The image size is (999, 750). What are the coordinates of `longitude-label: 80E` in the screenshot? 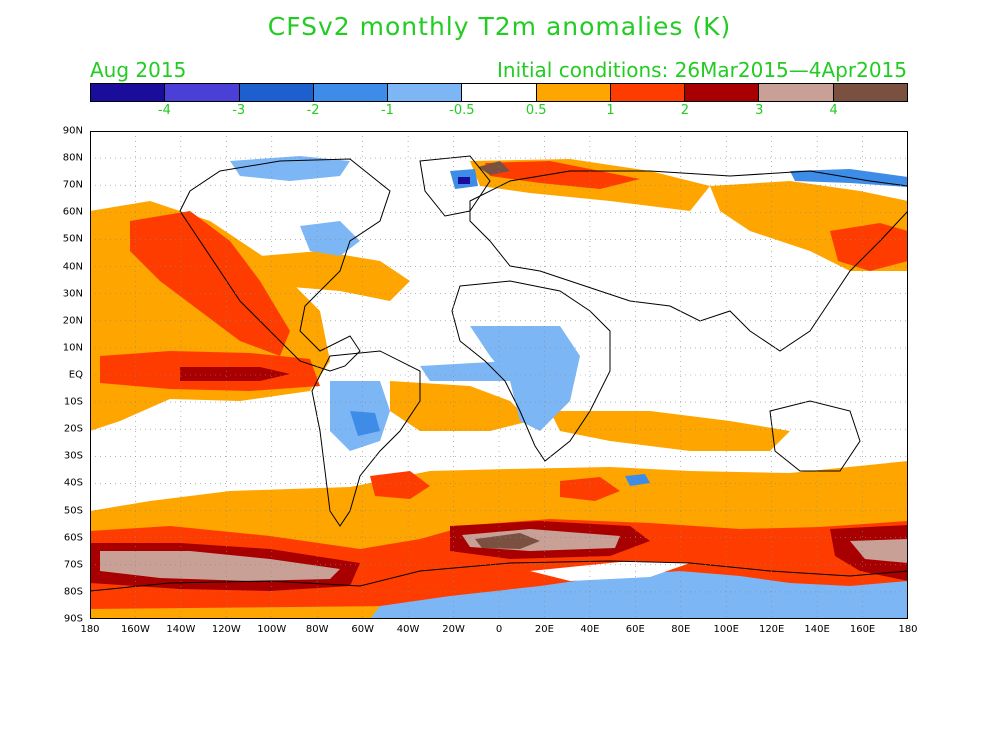 It's located at (681, 629).